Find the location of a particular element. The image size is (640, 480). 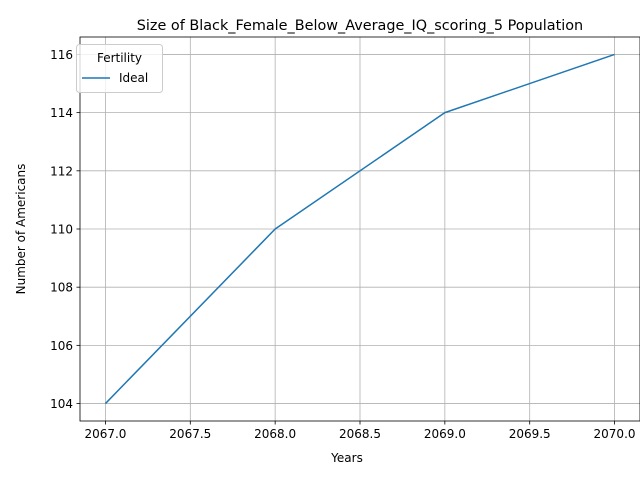

y-axis-label: Number of Americans is located at coordinates (21, 229).